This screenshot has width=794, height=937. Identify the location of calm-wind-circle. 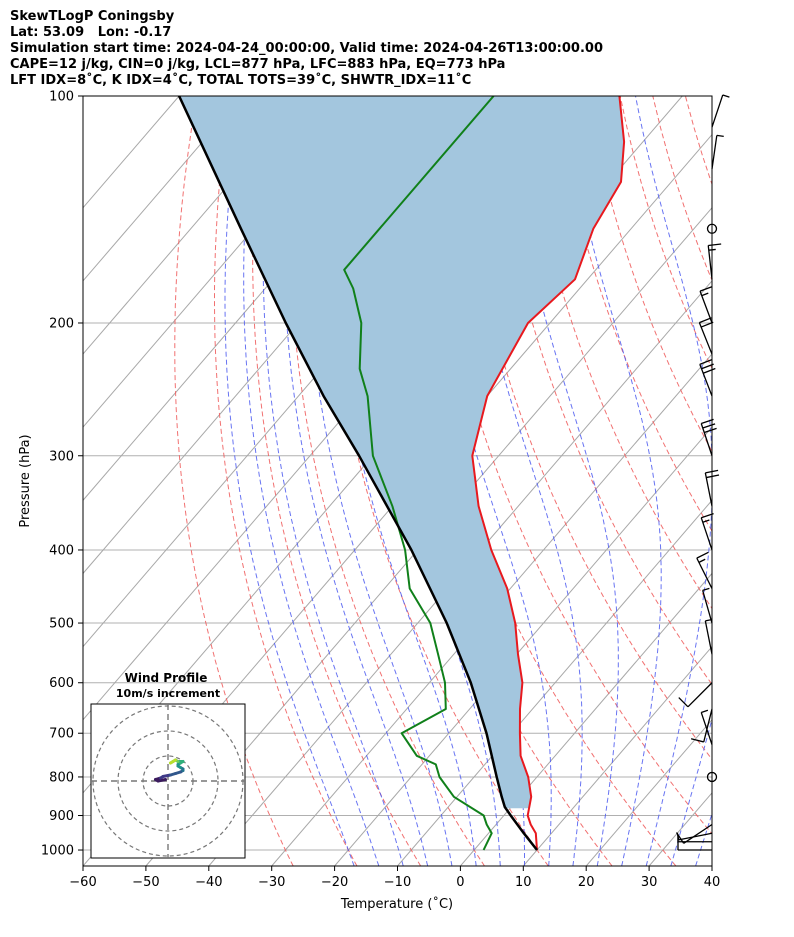
(712, 777).